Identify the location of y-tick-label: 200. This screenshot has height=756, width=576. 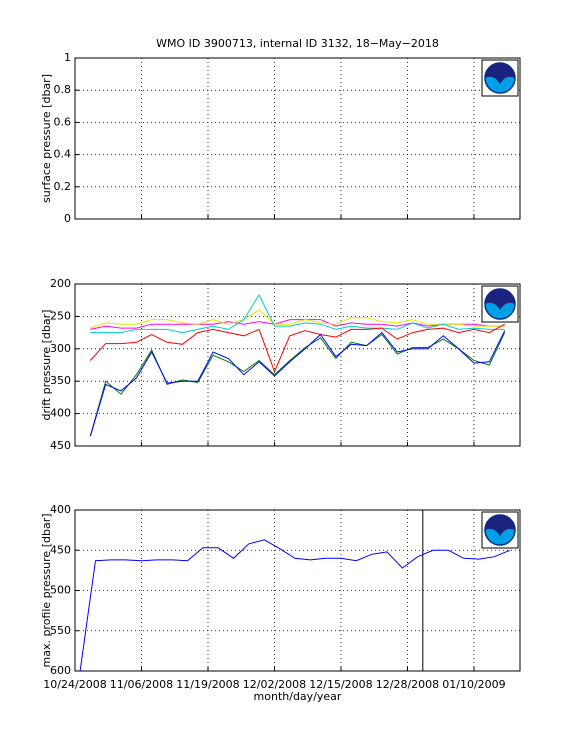
(60, 283).